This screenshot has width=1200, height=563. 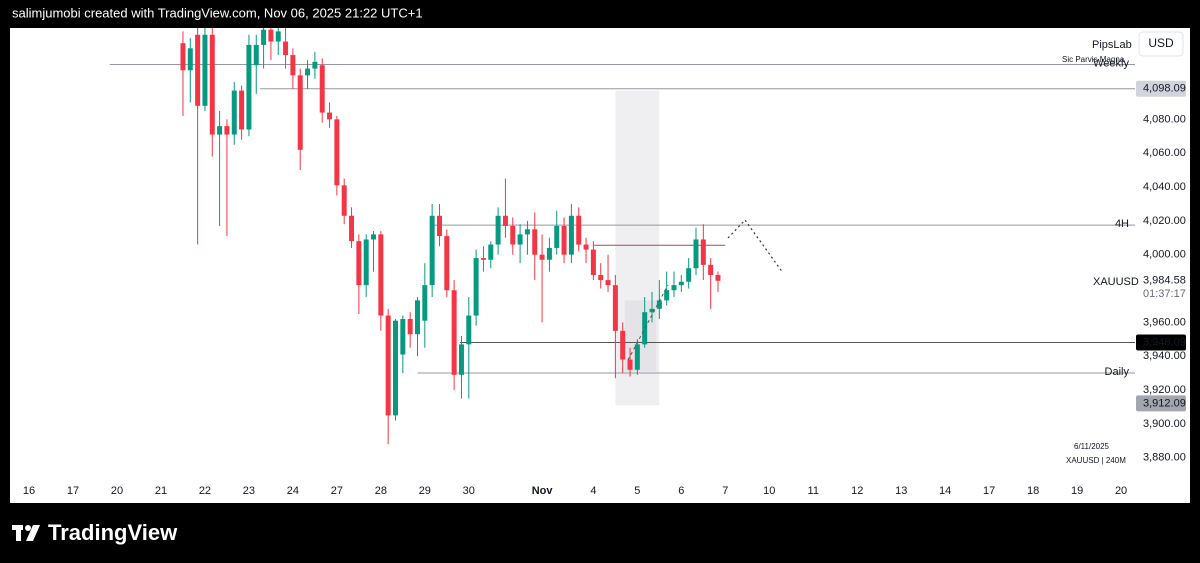 What do you see at coordinates (1033, 491) in the screenshot?
I see `x-tick-label: 18` at bounding box center [1033, 491].